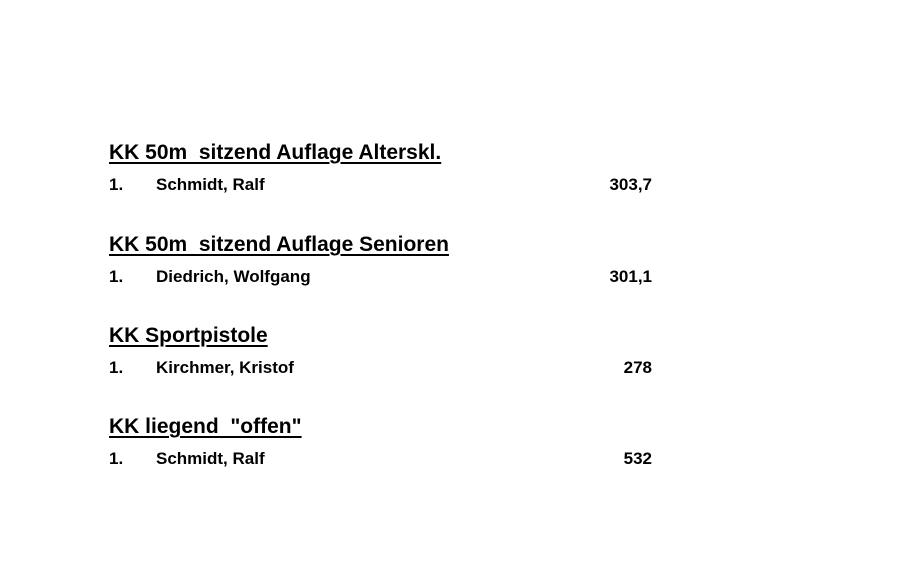  I want to click on result-row: 1. Kirchmer, Kristof 278, so click(389, 368).